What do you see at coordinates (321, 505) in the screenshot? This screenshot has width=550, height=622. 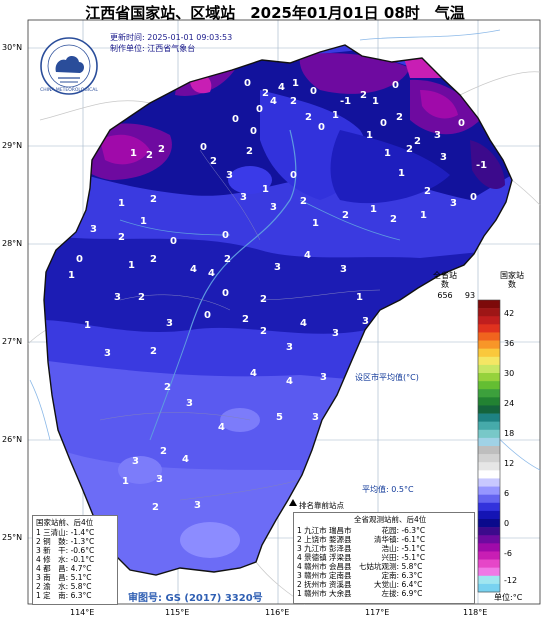 I see `ranking-header: 排名靠前站点` at bounding box center [321, 505].